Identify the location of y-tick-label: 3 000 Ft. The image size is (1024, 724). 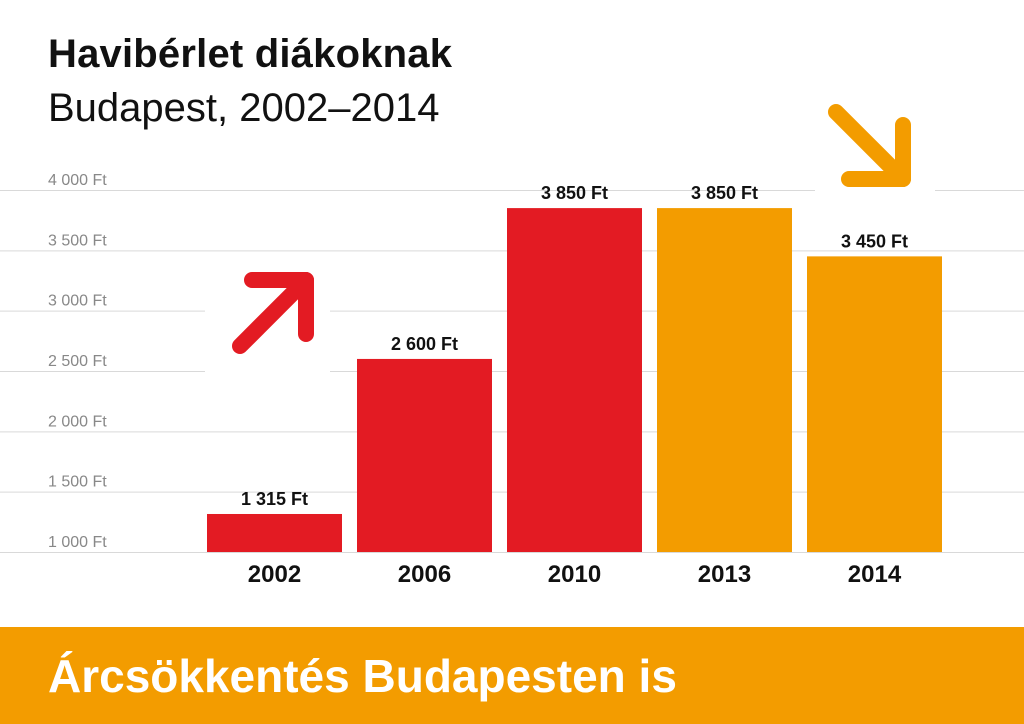
(77, 301).